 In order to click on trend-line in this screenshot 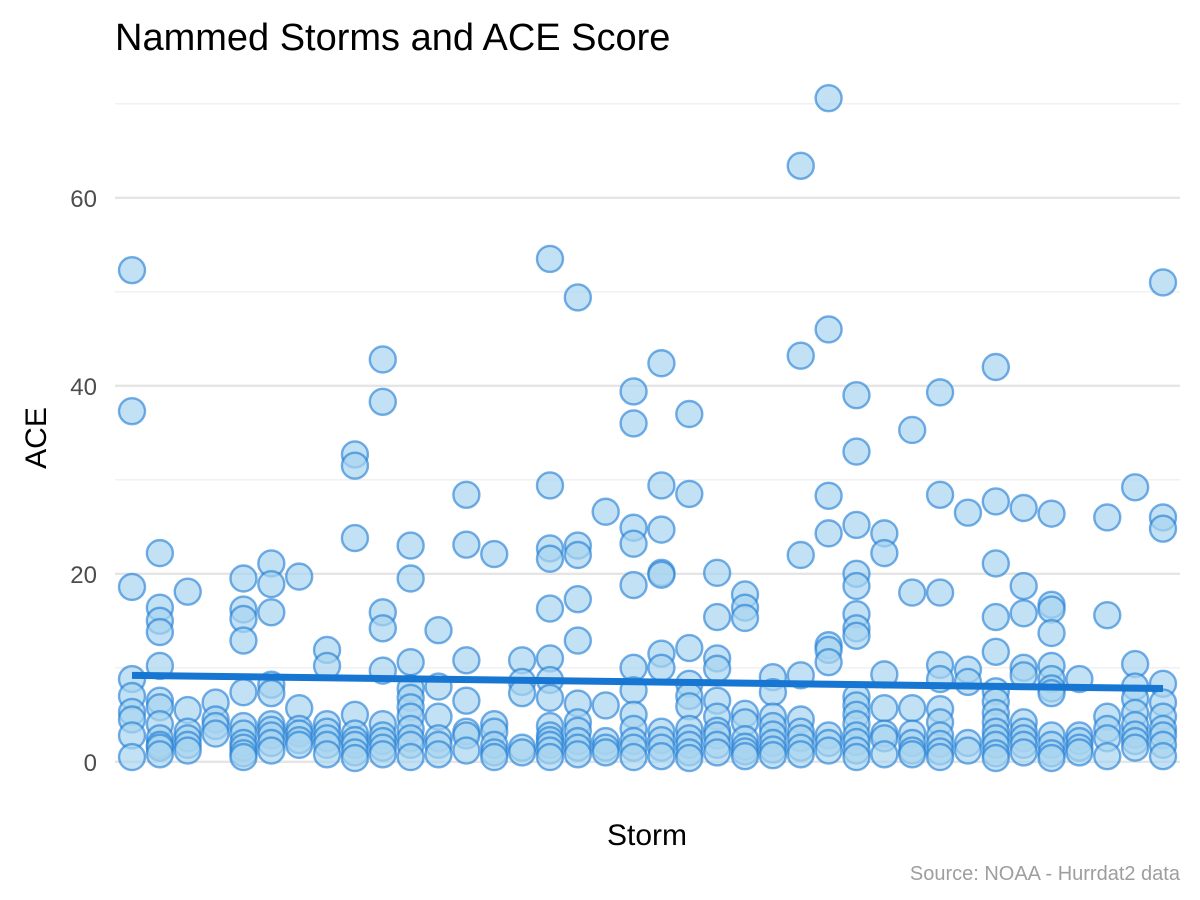, I will do `click(647, 681)`.